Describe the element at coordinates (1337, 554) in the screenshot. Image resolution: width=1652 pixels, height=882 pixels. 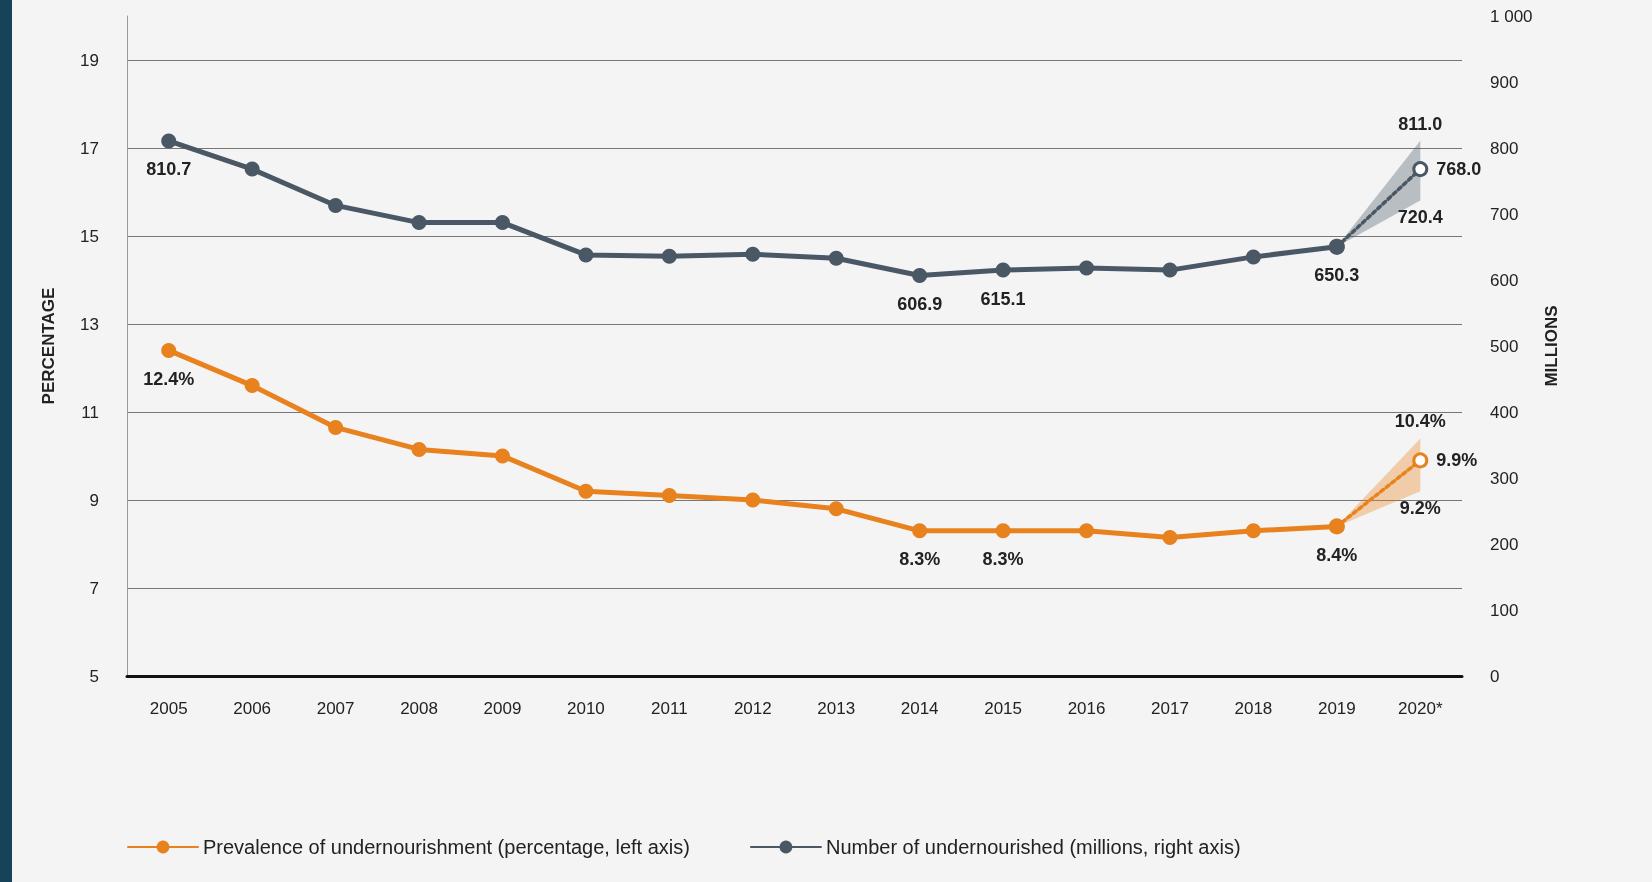
I see `data-label: 8.4%` at that location.